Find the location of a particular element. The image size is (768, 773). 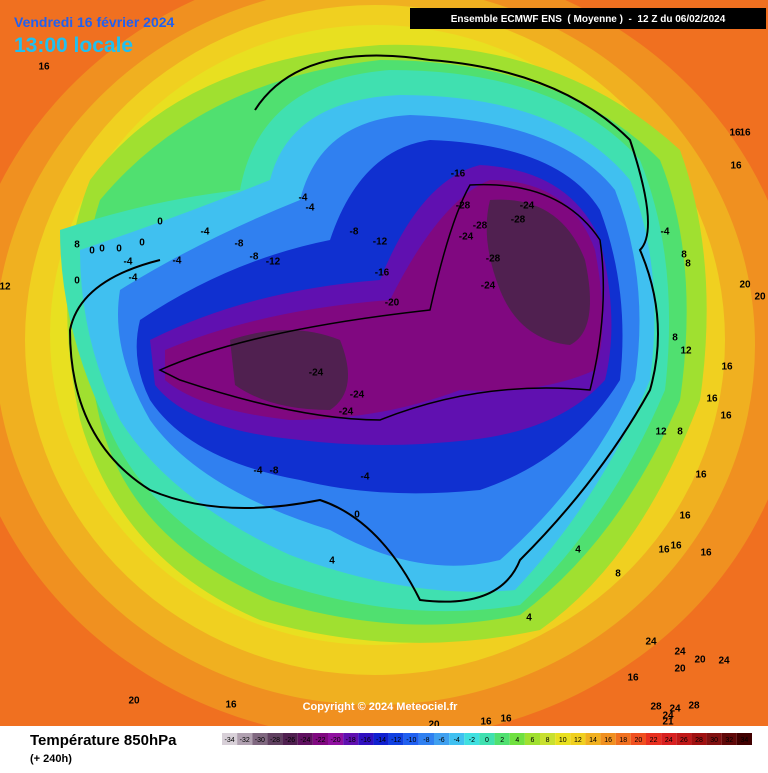

colorbar-tick-label: 28 is located at coordinates (699, 740).